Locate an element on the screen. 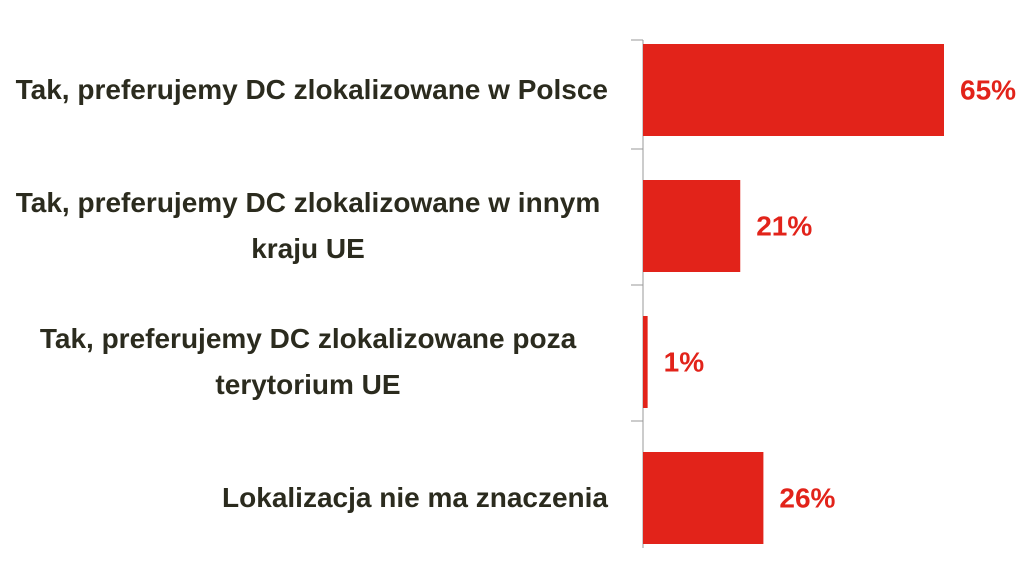  value-label: 26% is located at coordinates (807, 497).